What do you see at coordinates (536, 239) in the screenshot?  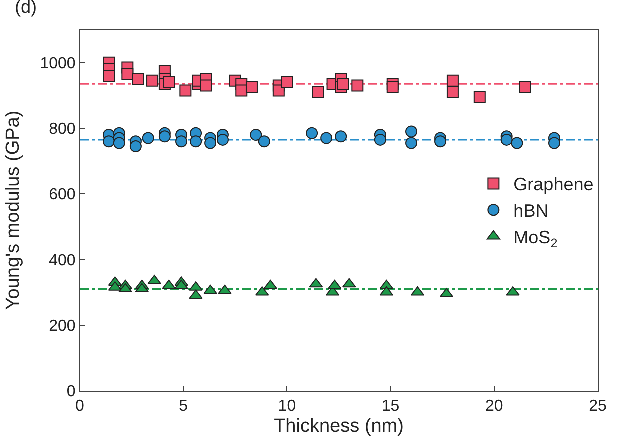 I see `legend-label: MoS$_{2}$` at bounding box center [536, 239].